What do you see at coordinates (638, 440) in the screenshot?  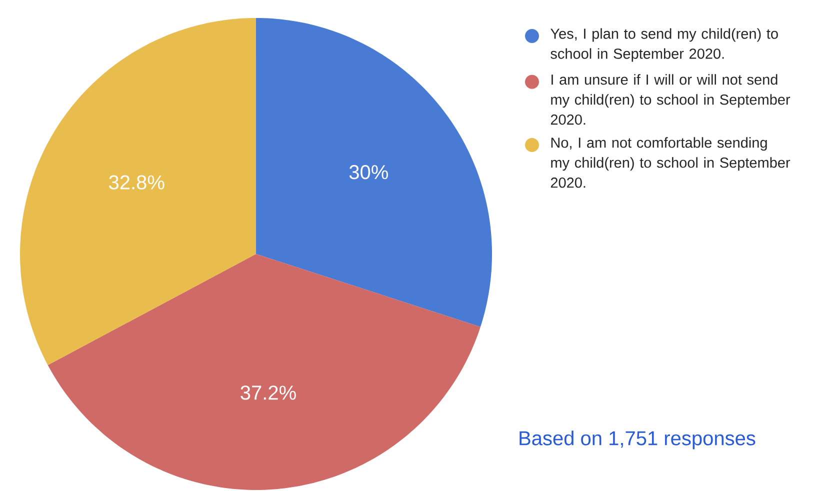 I see `text: Based on 1,751 responses` at bounding box center [638, 440].